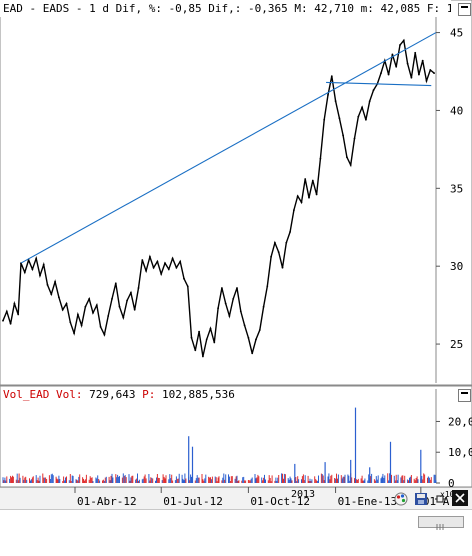  I want to click on price-tick-label: 35, so click(456, 188).